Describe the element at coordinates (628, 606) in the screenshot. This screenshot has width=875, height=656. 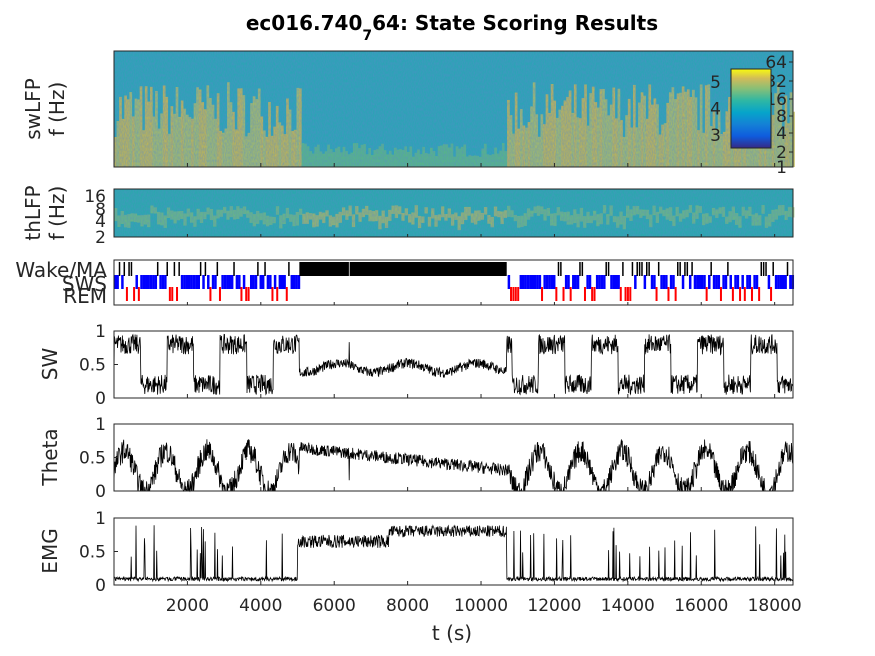
I see `x-tick-label: 14000` at that location.